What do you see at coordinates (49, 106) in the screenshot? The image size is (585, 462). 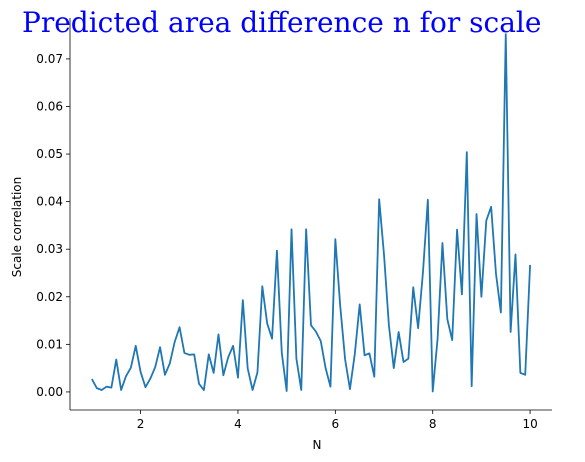 I see `y-tick-label: 0.06` at bounding box center [49, 106].